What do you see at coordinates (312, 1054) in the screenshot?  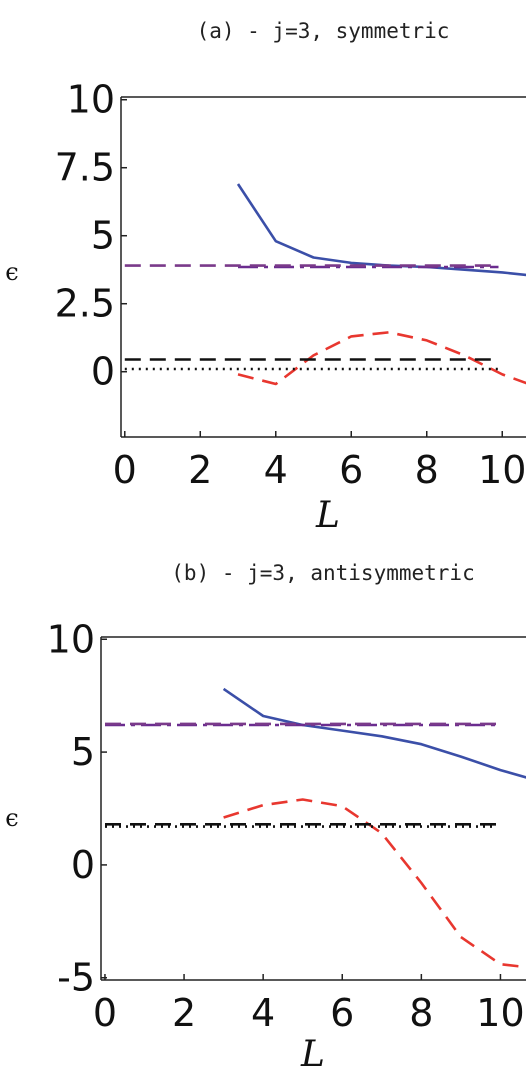 I see `panel-b-x-axis-label: L` at bounding box center [312, 1054].